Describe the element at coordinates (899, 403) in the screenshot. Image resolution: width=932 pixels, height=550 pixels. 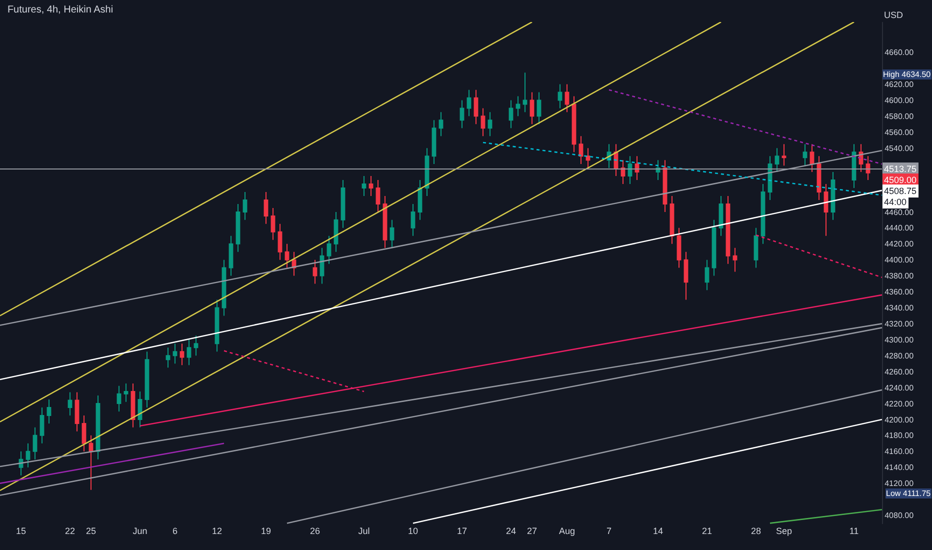
I see `y-tick-label: 4220.00` at that location.